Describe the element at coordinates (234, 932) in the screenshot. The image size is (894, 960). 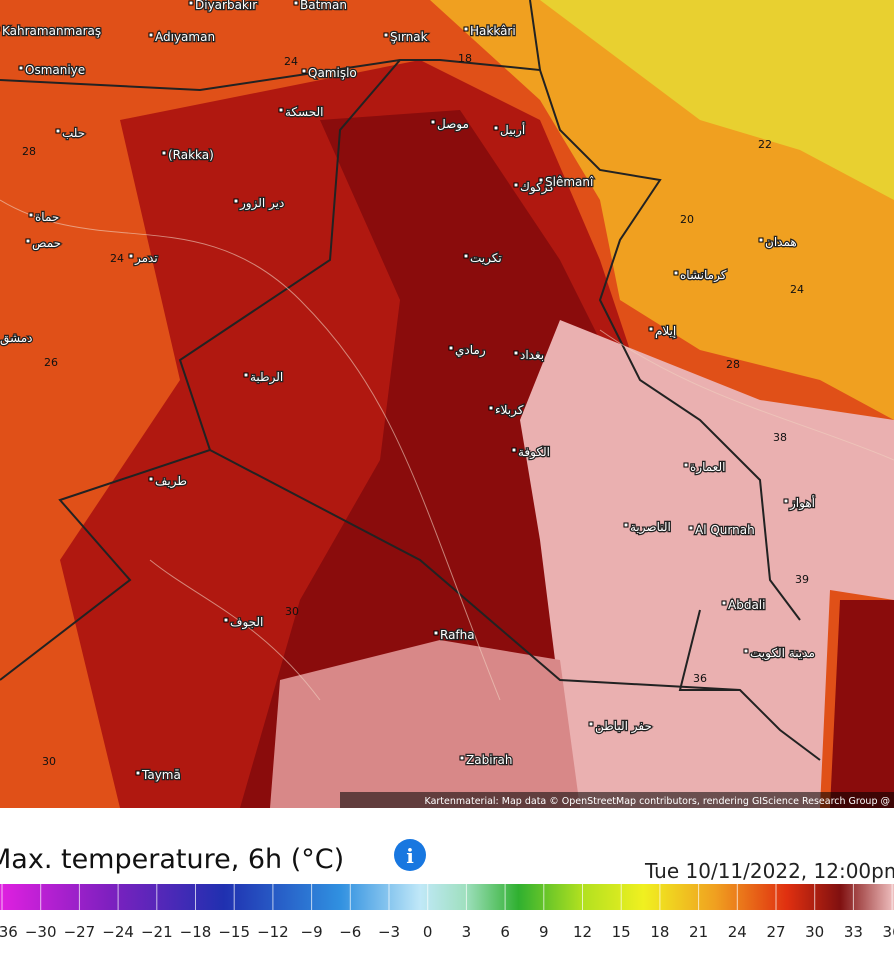
I see `tick-label: −15` at that location.